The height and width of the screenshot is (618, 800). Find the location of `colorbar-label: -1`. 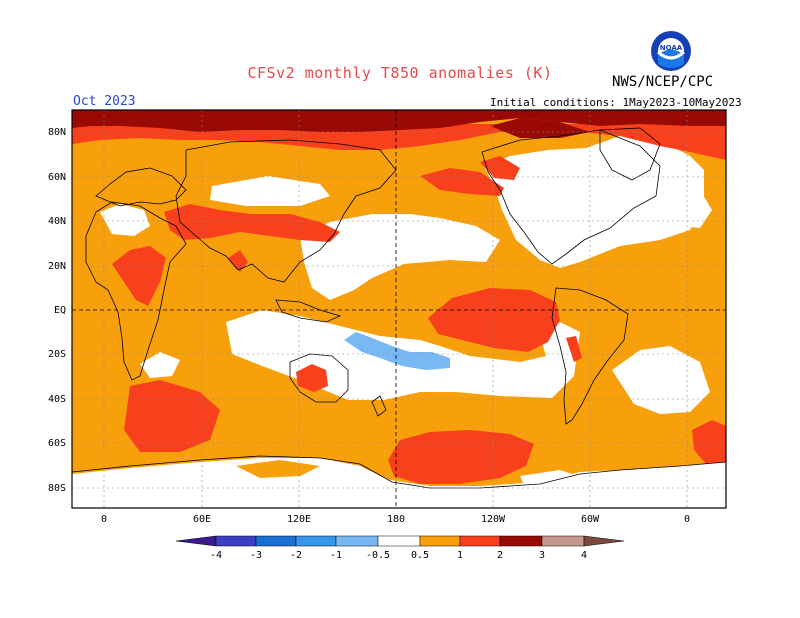

colorbar-label: -1 is located at coordinates (336, 555).